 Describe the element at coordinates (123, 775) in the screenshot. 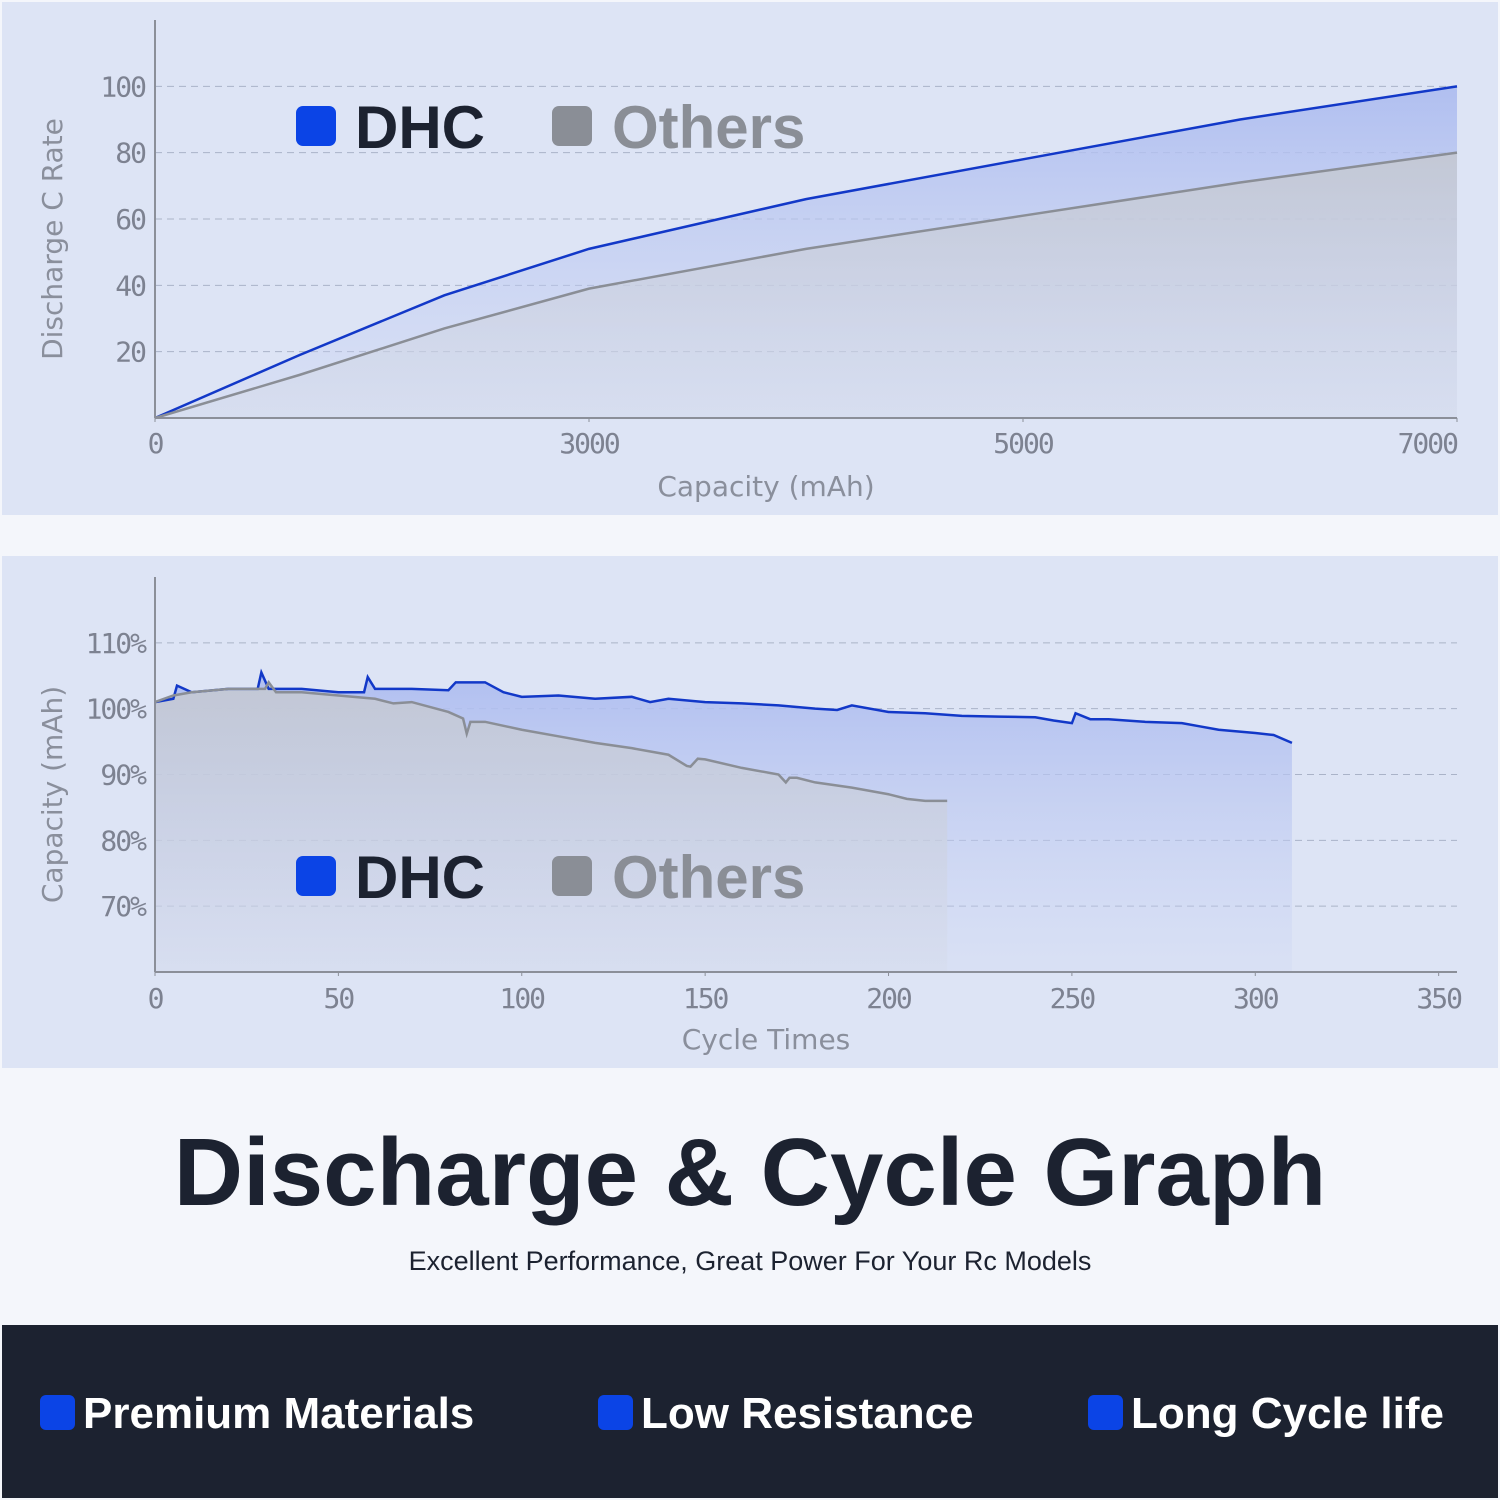

I see `y-tick-label: 90%` at that location.